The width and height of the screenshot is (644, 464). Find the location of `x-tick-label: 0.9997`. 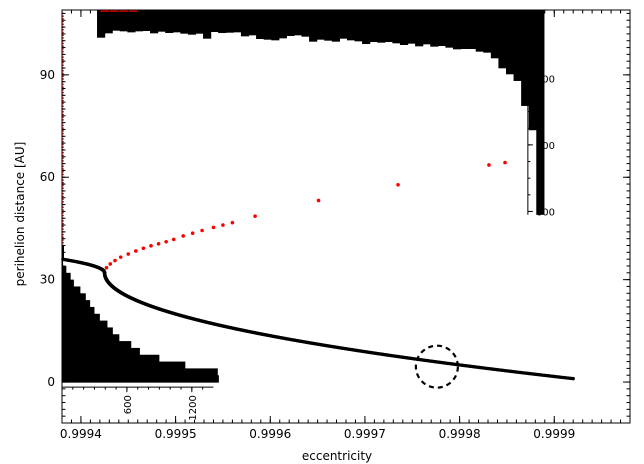

x-tick-label: 0.9997 is located at coordinates (365, 434).